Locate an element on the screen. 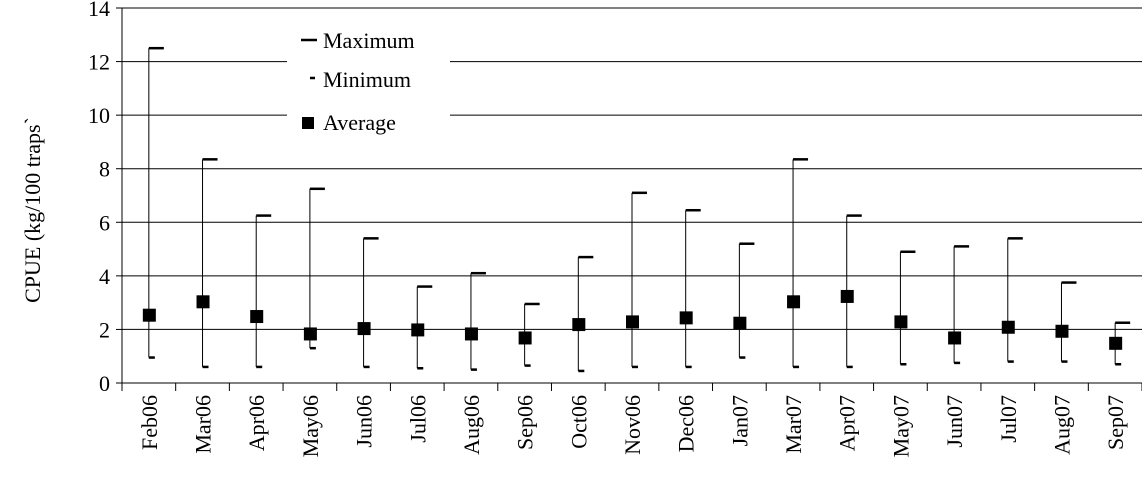  y-tick-label-4: 4 is located at coordinates (104, 276).